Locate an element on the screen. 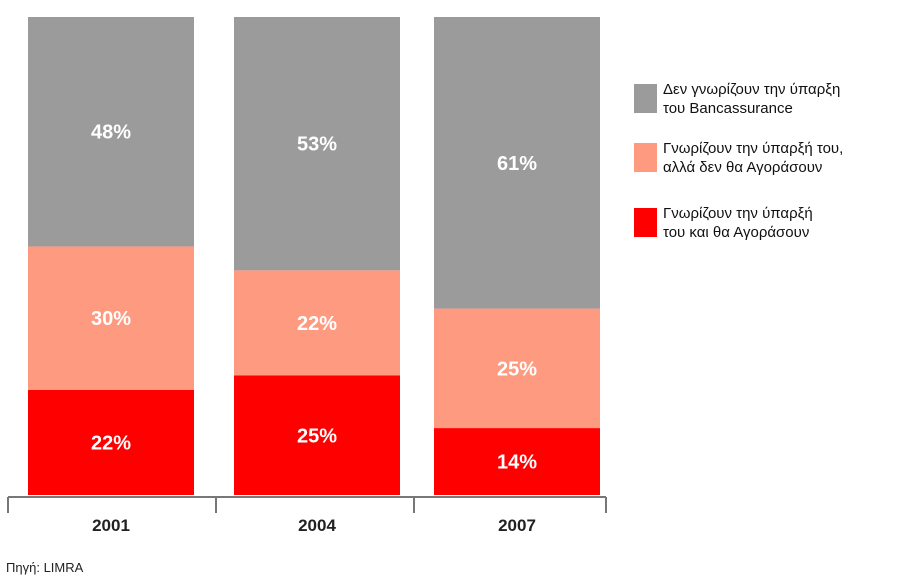 Image resolution: width=912 pixels, height=582 pixels. bar-segment-2004-s2 is located at coordinates (317, 144).